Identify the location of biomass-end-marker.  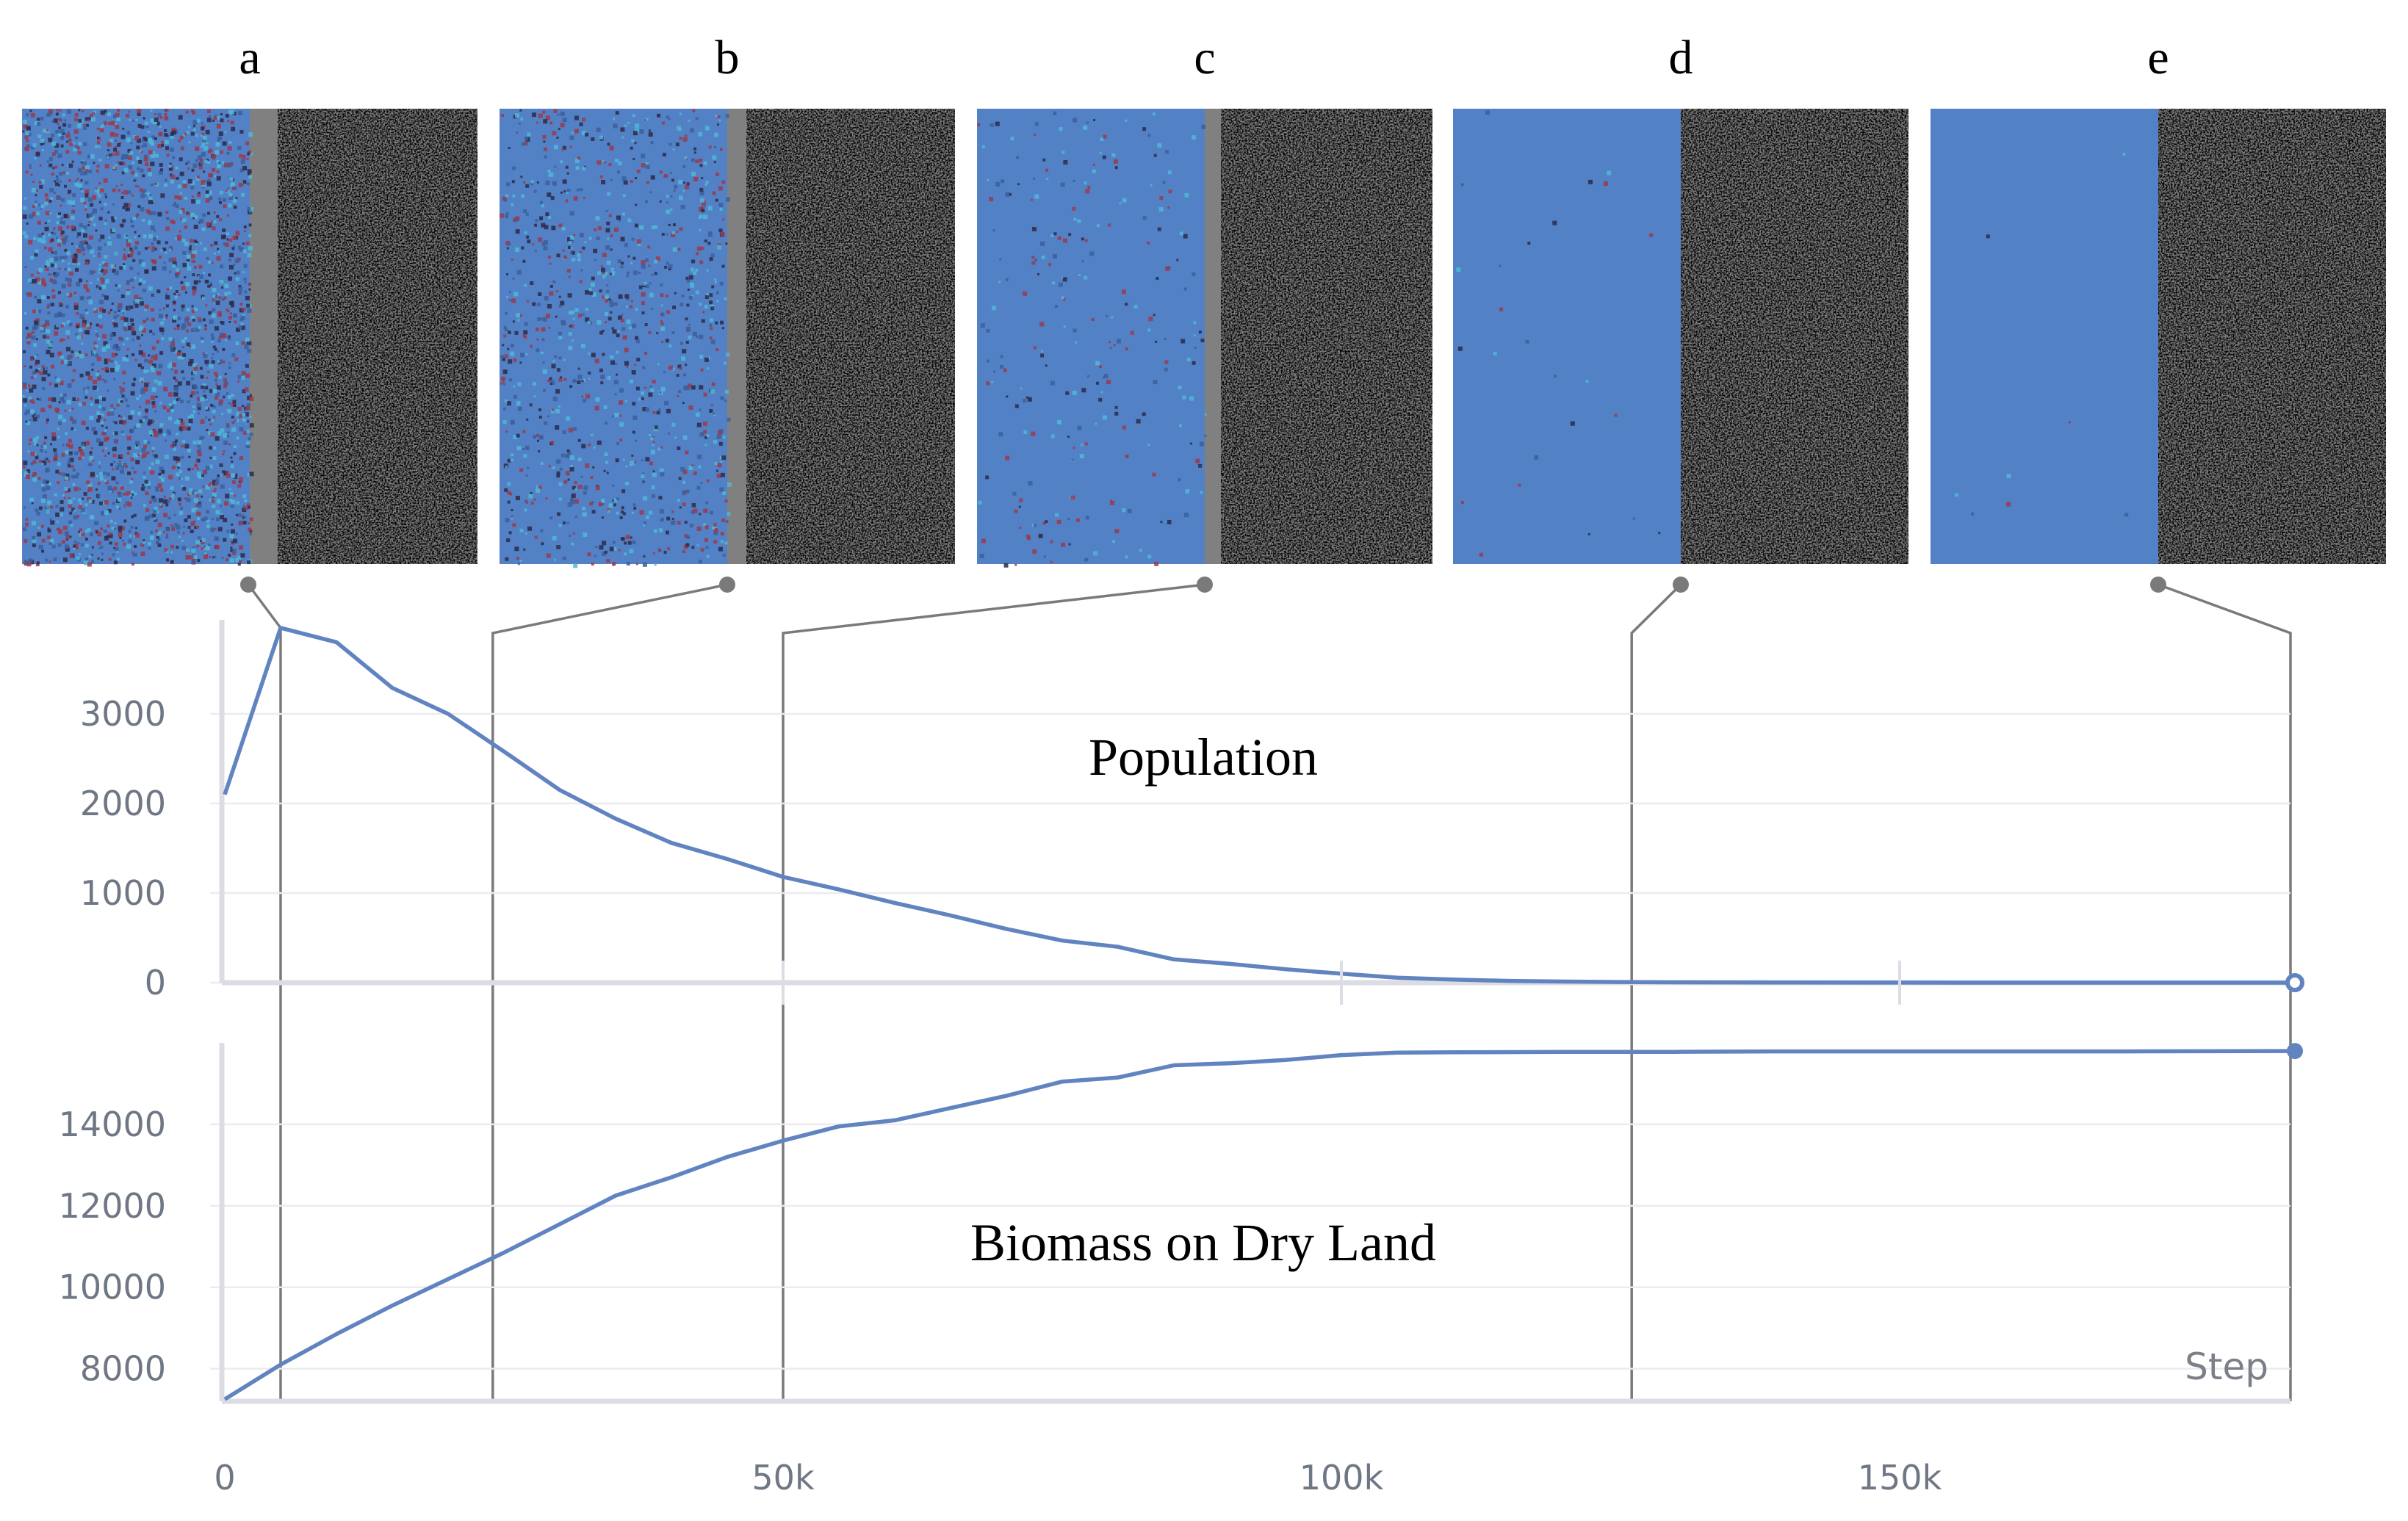
(2295, 1051).